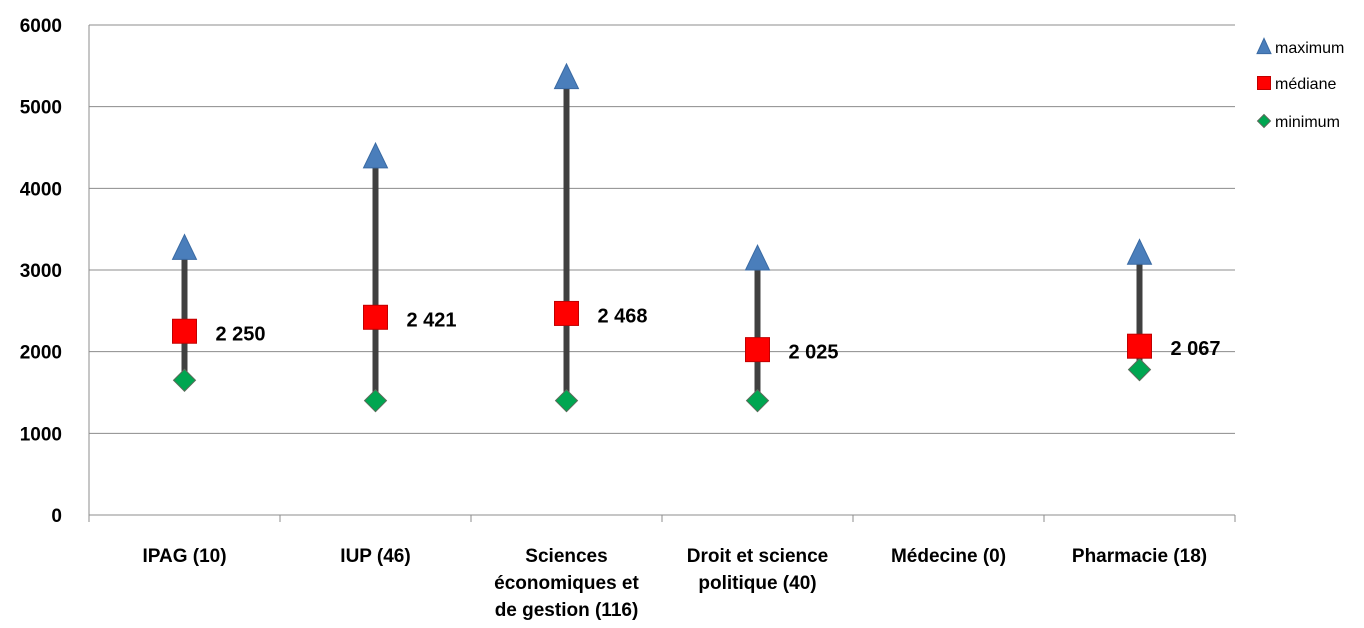 The height and width of the screenshot is (628, 1364). Describe the element at coordinates (1196, 349) in the screenshot. I see `mediane-data-label: 2 067` at that location.